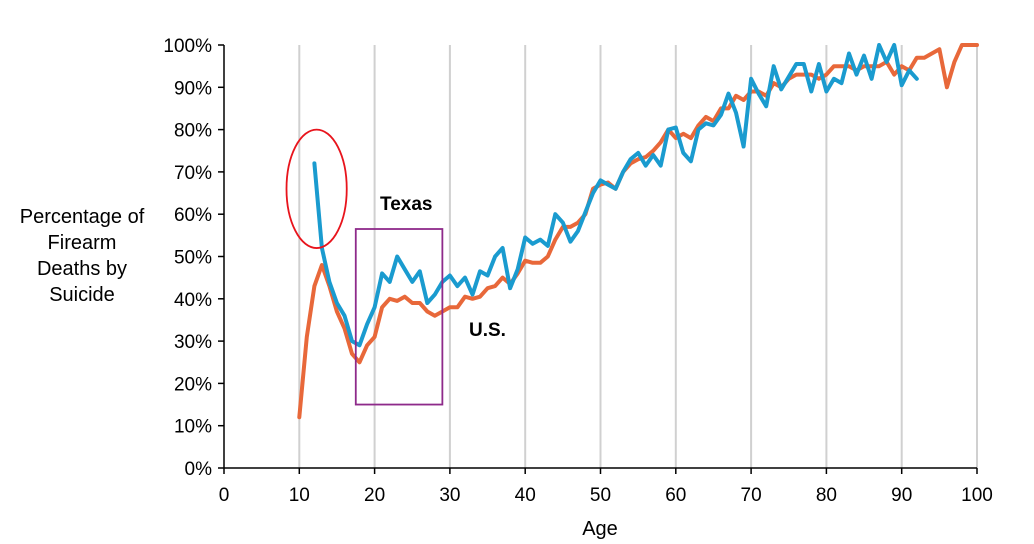  I want to click on y-tick-label: 80%, so click(193, 131).